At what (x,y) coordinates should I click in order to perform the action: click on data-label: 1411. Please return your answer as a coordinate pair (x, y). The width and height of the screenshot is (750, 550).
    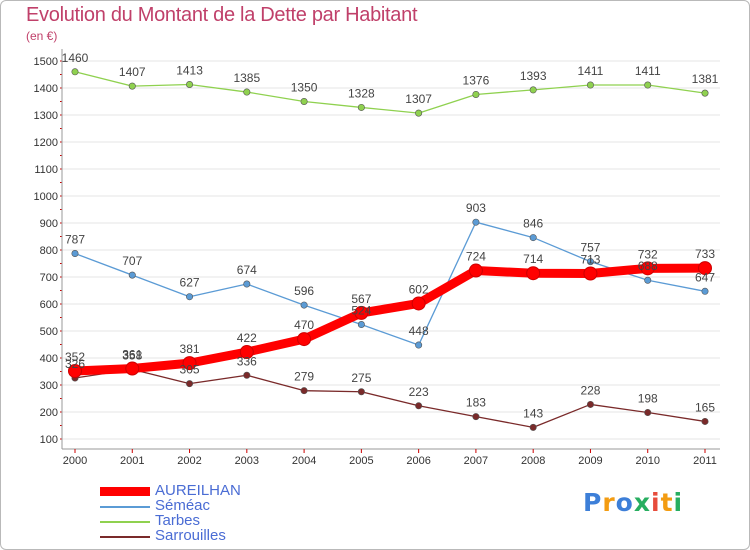
    Looking at the image, I should click on (648, 71).